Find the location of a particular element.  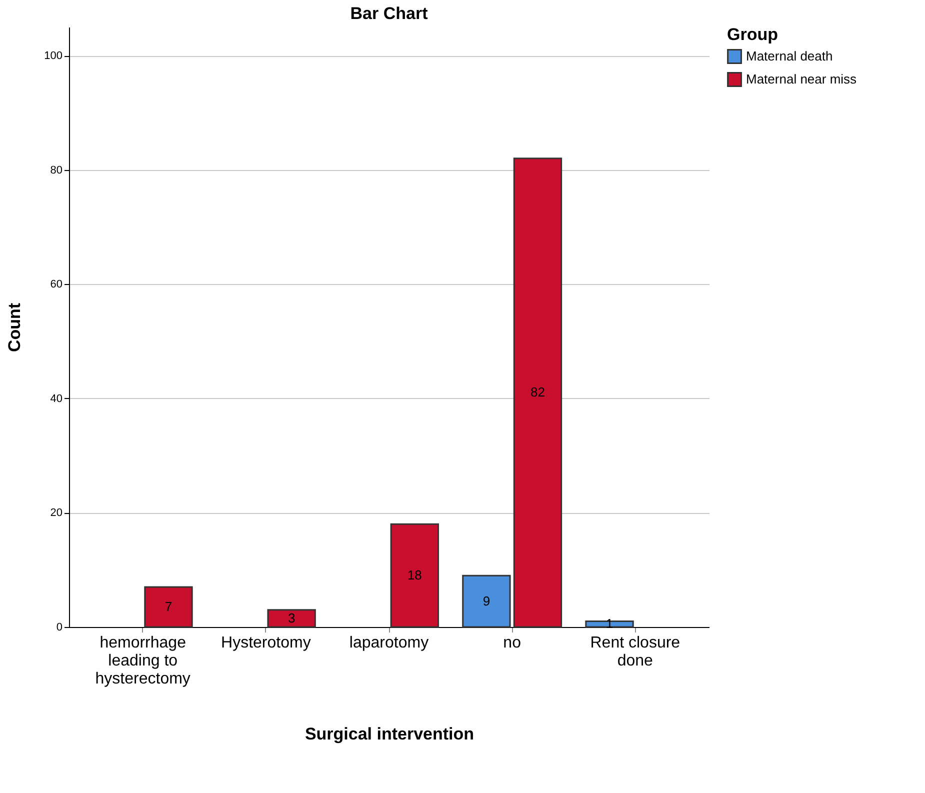

data-label: 7 is located at coordinates (168, 606).